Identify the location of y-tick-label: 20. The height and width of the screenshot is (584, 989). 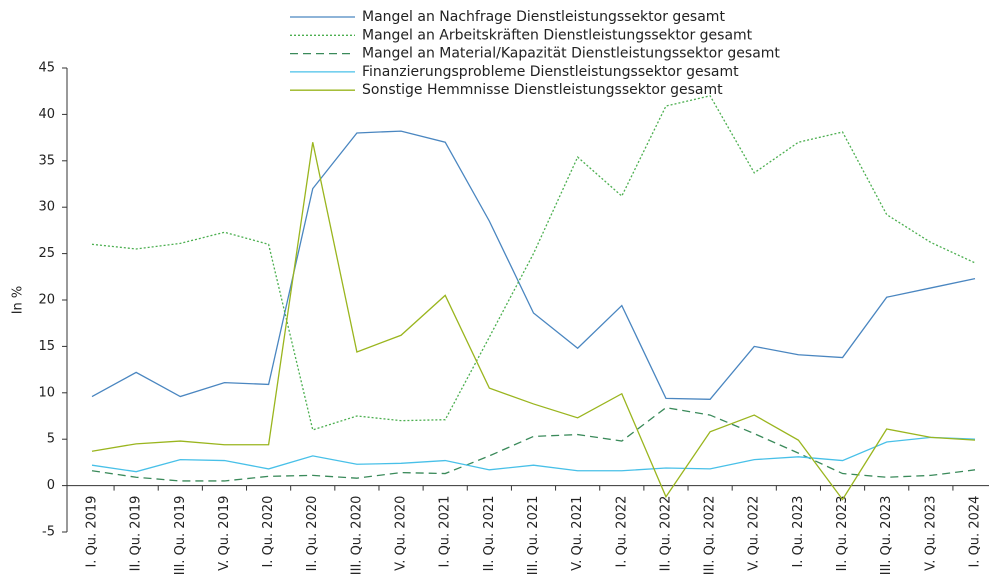
(46, 300).